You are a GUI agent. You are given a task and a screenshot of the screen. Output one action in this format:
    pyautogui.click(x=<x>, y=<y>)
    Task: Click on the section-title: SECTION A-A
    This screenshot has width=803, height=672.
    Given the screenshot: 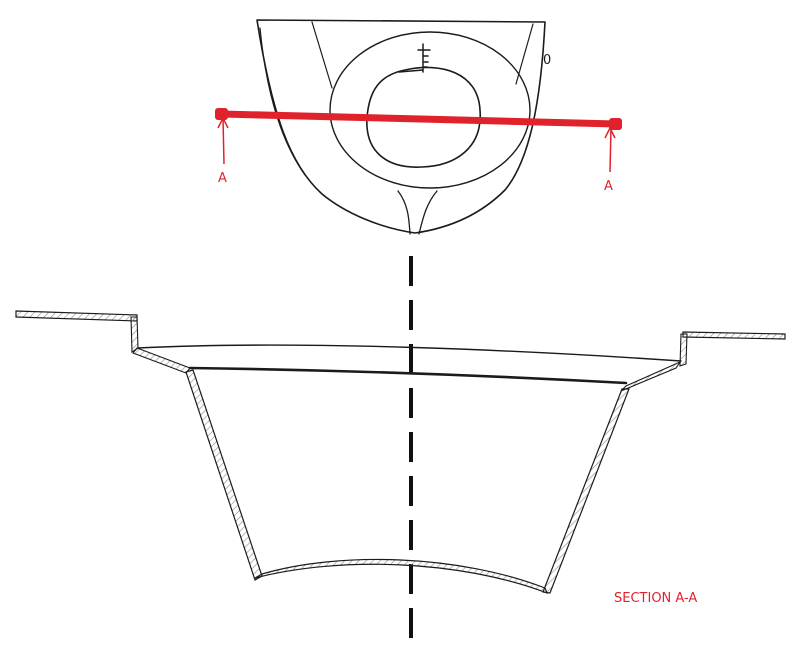 What is the action you would take?
    pyautogui.click(x=655, y=598)
    